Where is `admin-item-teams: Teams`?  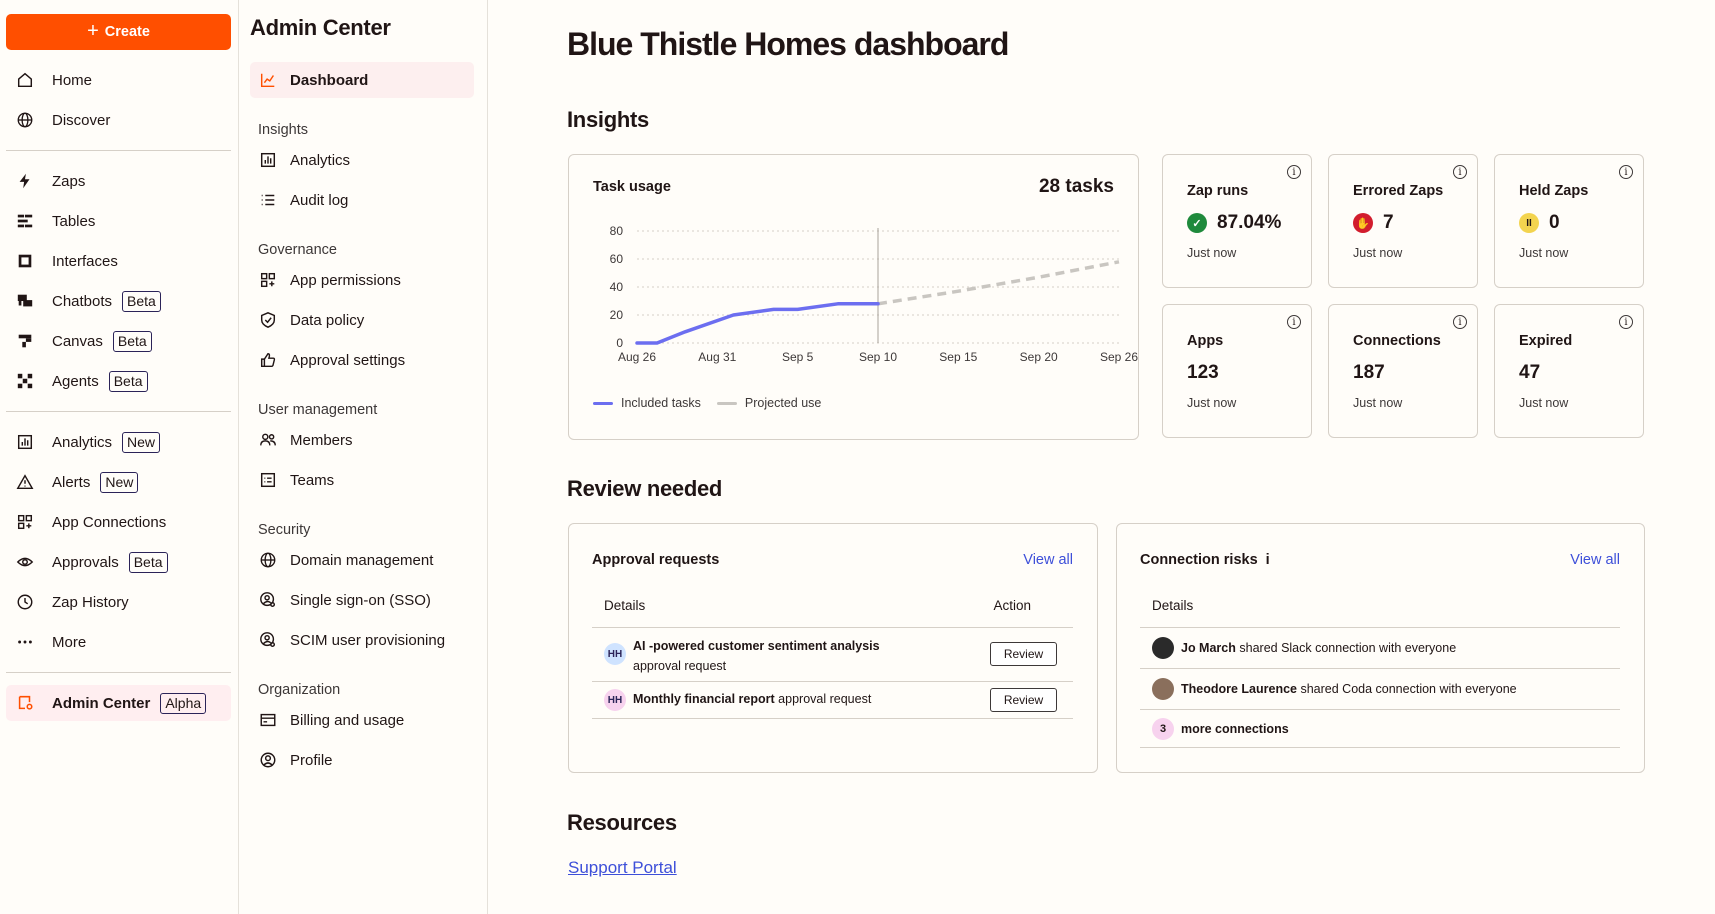 admin-item-teams: Teams is located at coordinates (362, 480).